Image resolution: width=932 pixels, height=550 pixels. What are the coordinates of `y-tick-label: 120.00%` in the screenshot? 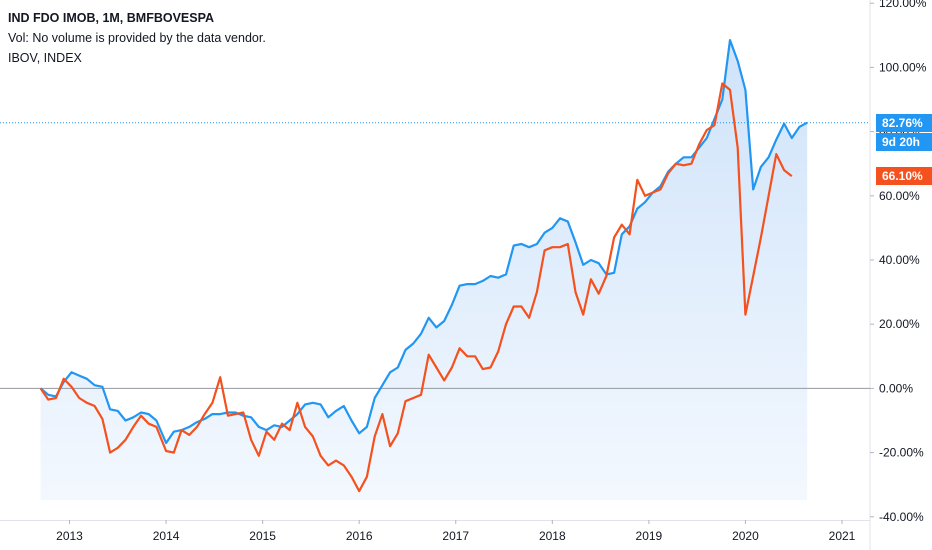 It's located at (903, 5).